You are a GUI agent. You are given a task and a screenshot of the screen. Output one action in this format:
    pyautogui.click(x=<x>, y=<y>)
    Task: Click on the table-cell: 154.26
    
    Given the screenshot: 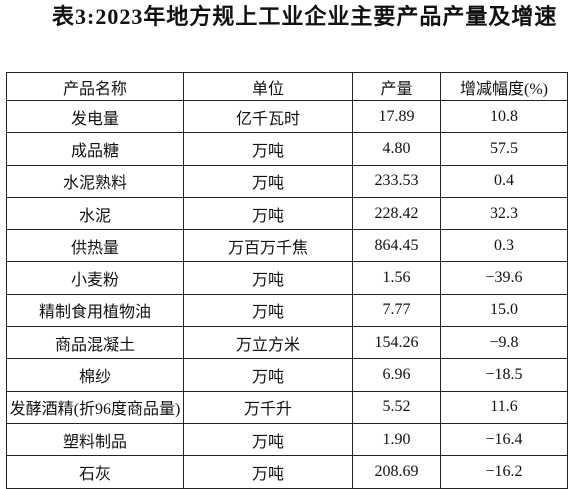 What is the action you would take?
    pyautogui.click(x=396, y=343)
    